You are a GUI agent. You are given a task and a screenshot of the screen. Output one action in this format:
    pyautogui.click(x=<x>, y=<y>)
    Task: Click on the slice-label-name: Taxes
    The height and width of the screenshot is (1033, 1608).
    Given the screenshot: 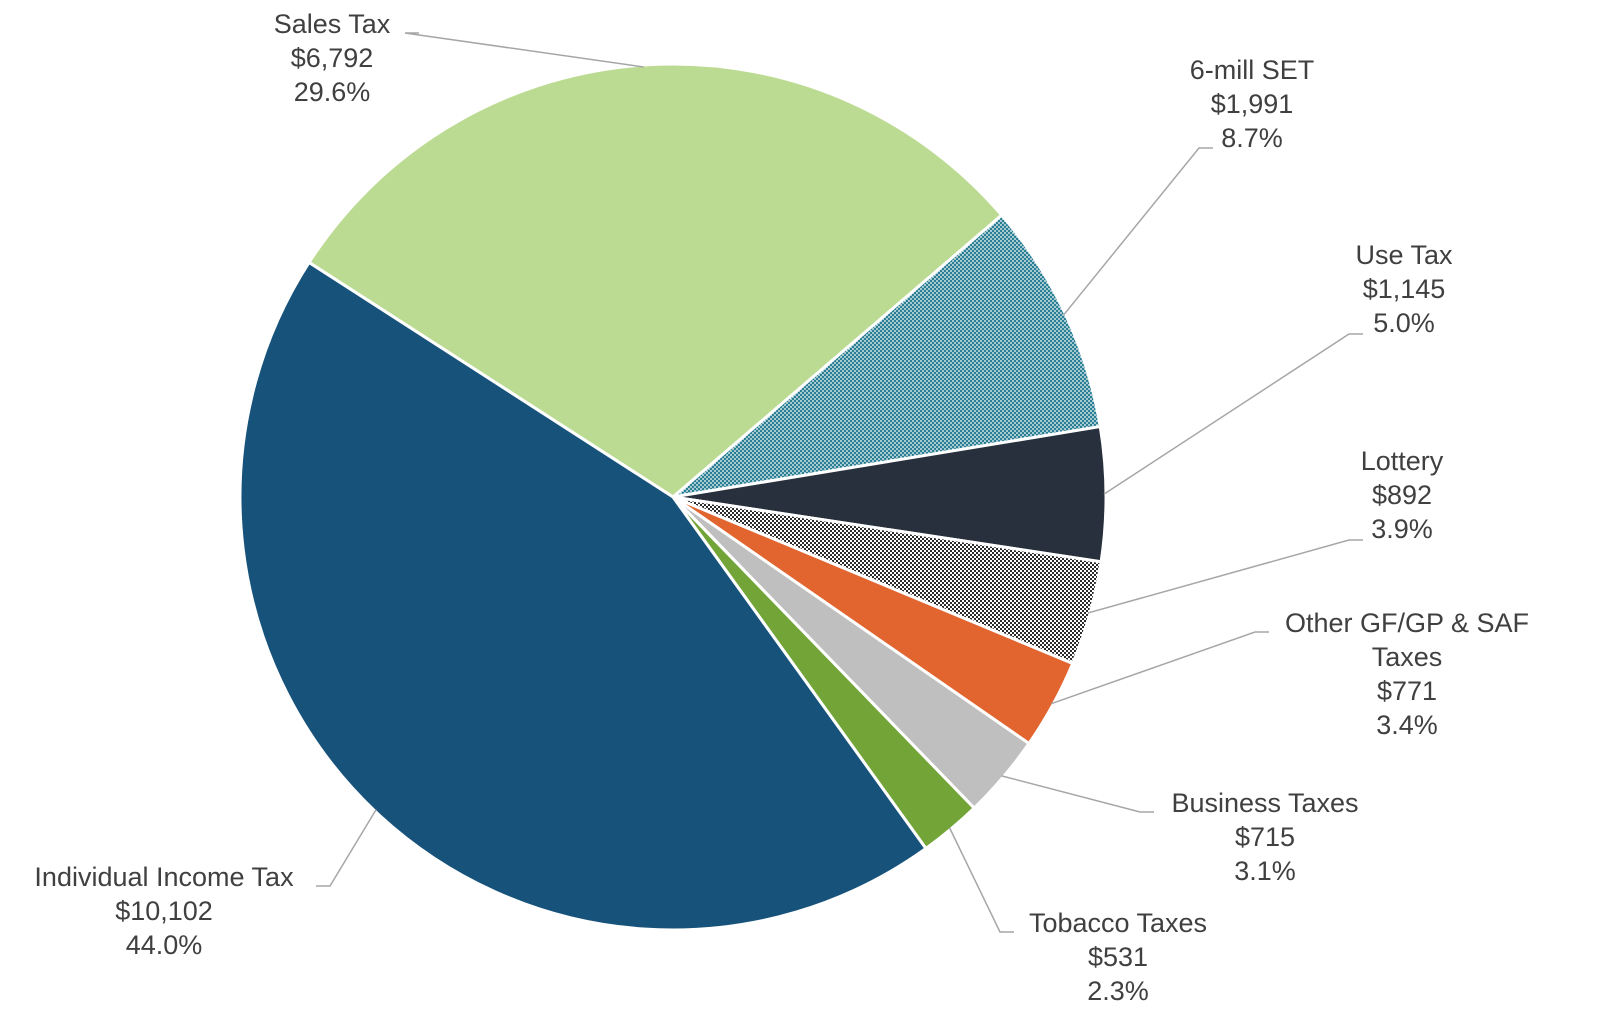 What is the action you would take?
    pyautogui.click(x=1407, y=657)
    